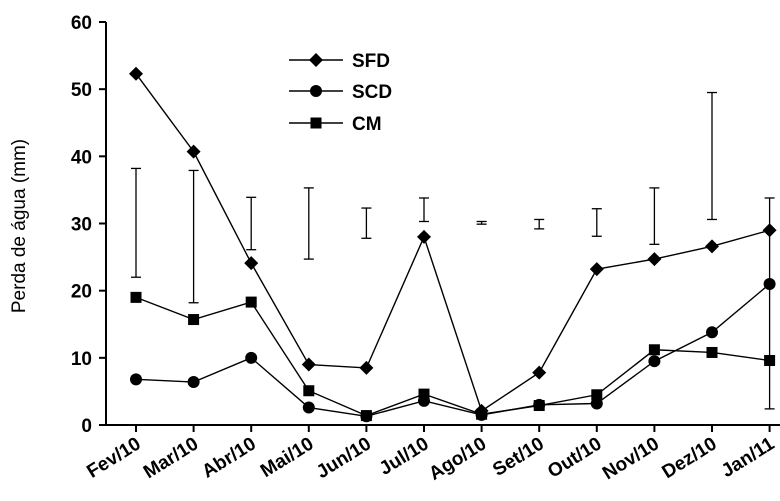 This screenshot has height=501, width=780. What do you see at coordinates (113, 457) in the screenshot?
I see `x-tick-label: Fev/10` at bounding box center [113, 457].